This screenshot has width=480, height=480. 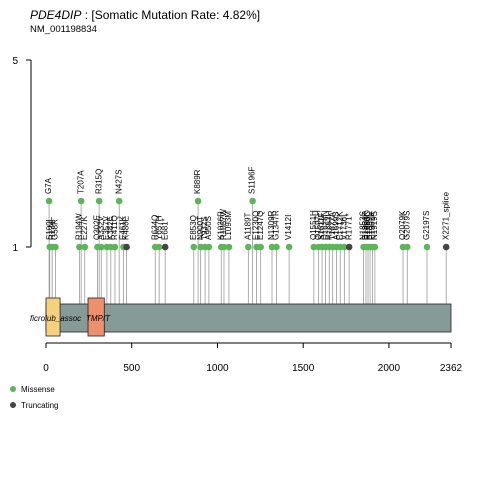 I want to click on mutation-label: R1037W, so click(x=223, y=224).